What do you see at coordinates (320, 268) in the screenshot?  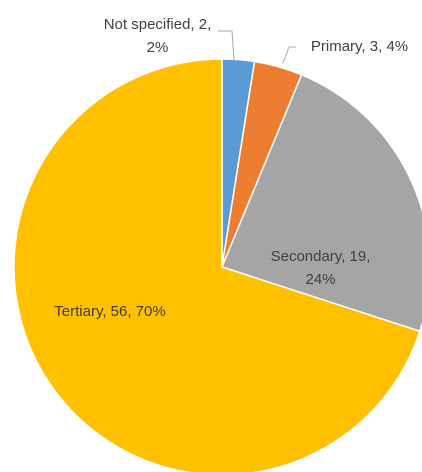 I see `data-label: Secondary, 19, 24%` at bounding box center [320, 268].